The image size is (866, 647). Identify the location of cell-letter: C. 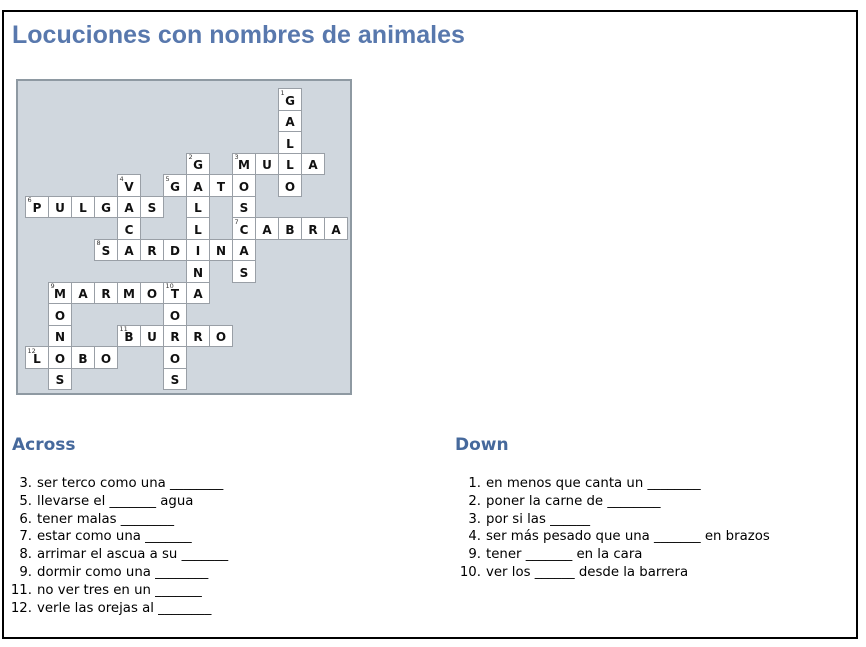
(129, 229).